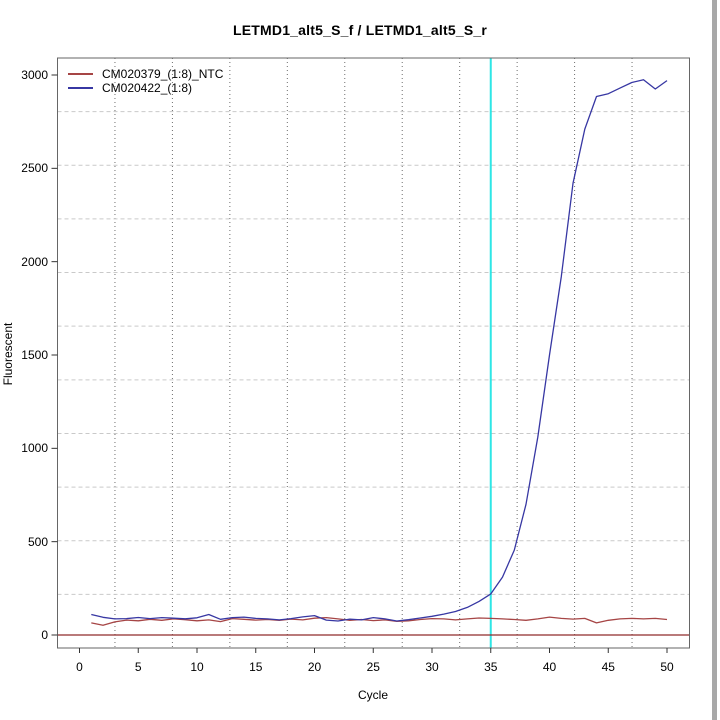 The width and height of the screenshot is (720, 720). I want to click on x-axis-label: Cycle, so click(372, 695).